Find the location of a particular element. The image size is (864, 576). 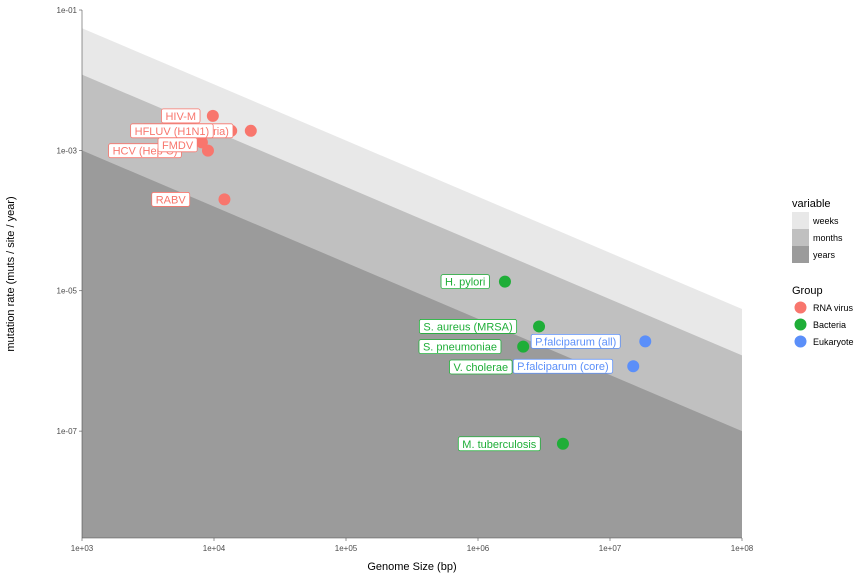

y-tick-label: 1e-01 is located at coordinates (67, 10).